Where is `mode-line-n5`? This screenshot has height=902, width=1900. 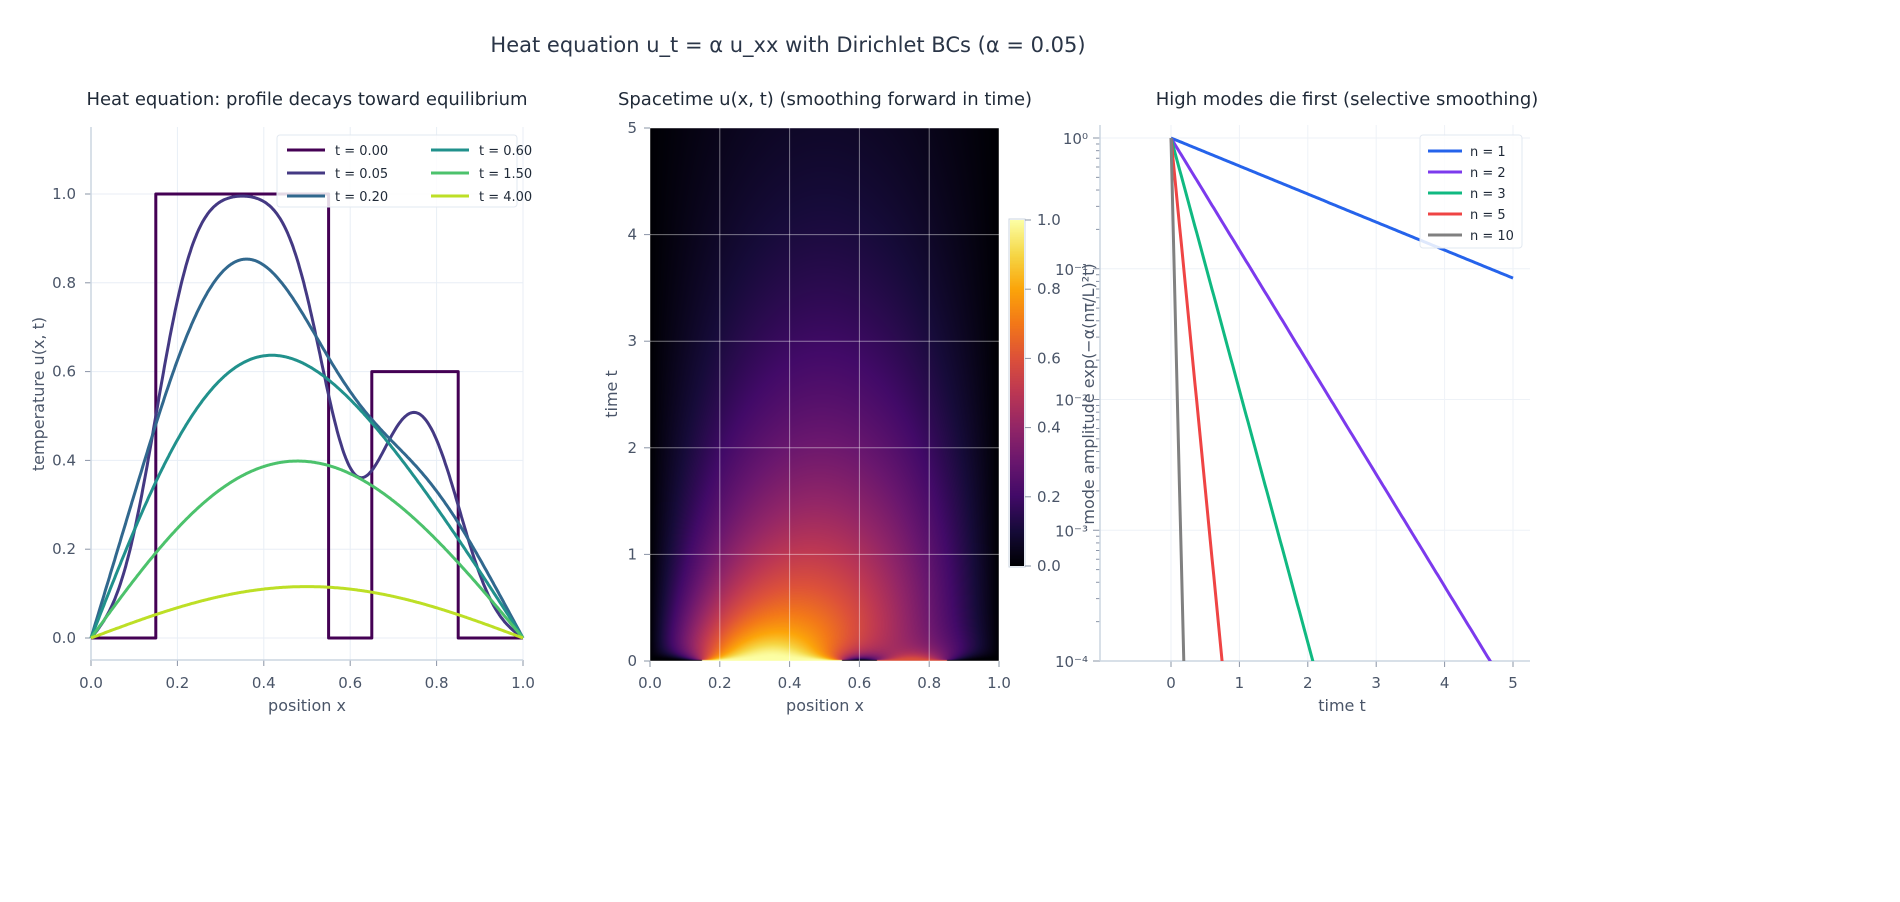 mode-line-n5 is located at coordinates (1196, 399).